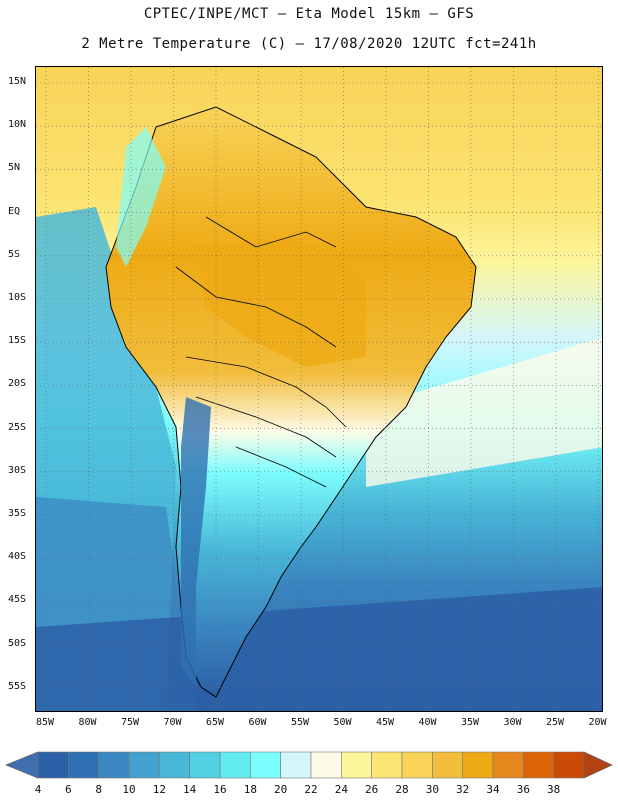  Describe the element at coordinates (141, 197) in the screenshot. I see `andes-cold-strip` at that location.